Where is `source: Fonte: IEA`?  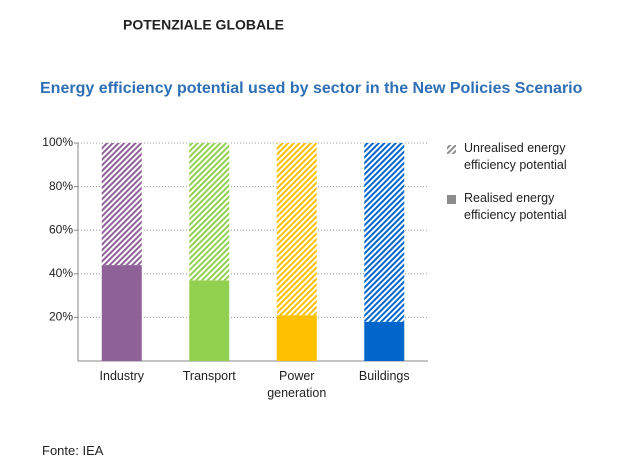
source: Fonte: IEA is located at coordinates (73, 450).